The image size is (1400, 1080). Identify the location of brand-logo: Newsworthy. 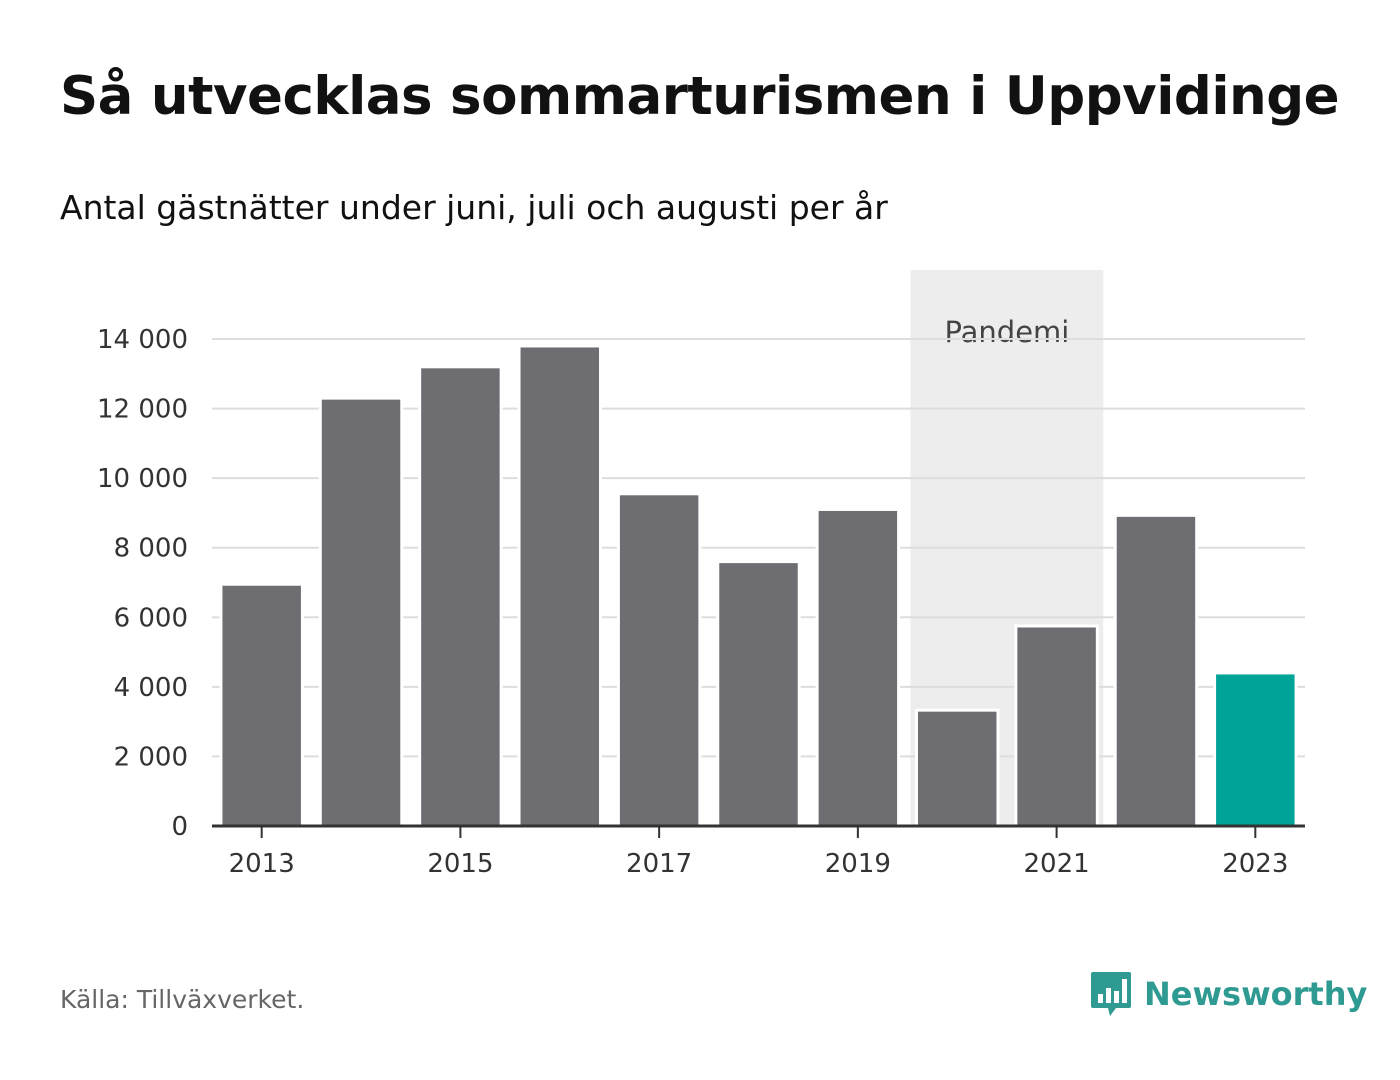
(1228, 994).